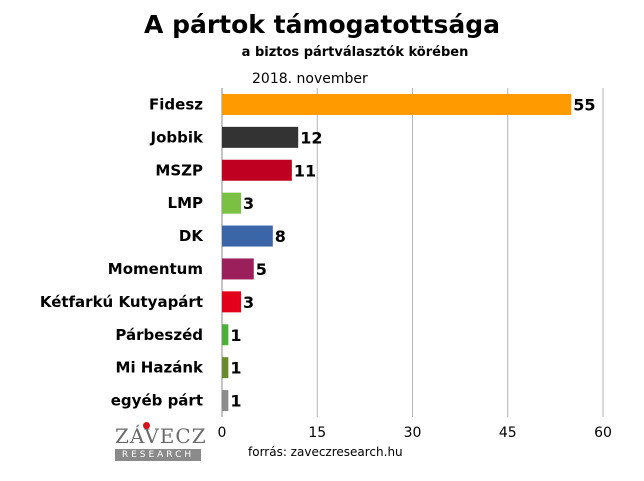 The image size is (644, 481). What do you see at coordinates (317, 433) in the screenshot?
I see `x-tick-label: 15` at bounding box center [317, 433].